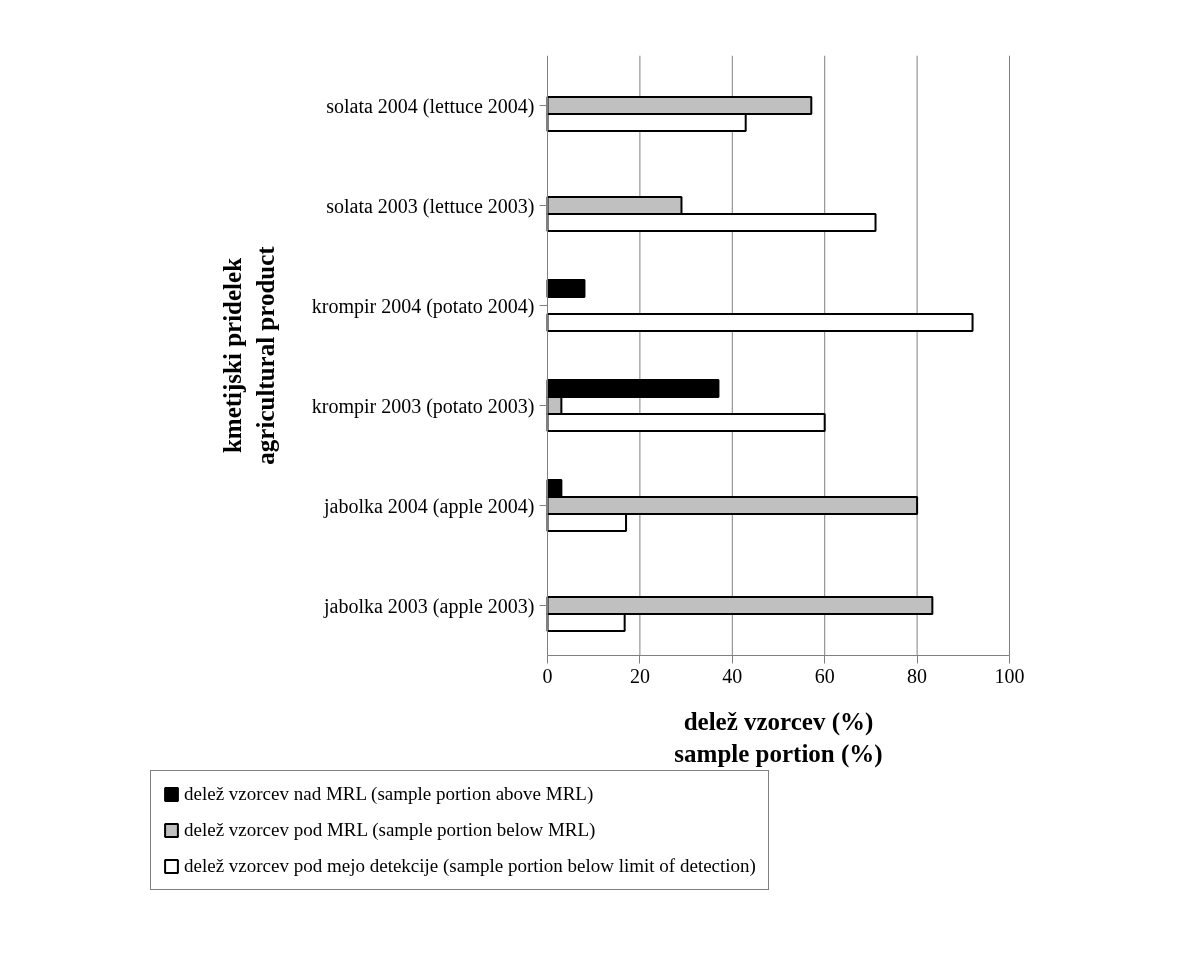 Image resolution: width=1183 pixels, height=956 pixels. Describe the element at coordinates (1009, 675) in the screenshot. I see `x-tick-label: 100` at that location.